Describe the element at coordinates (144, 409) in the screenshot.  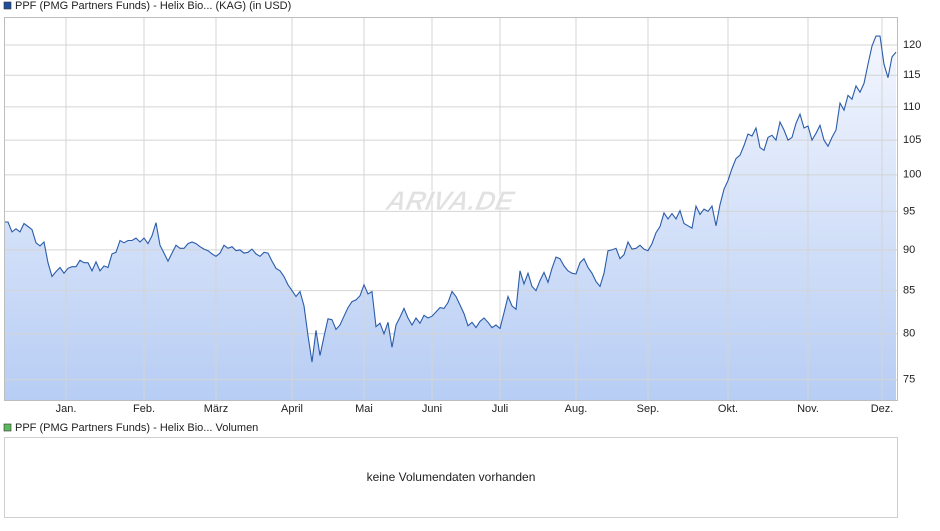
I see `x-tick-label: Feb.` at that location.